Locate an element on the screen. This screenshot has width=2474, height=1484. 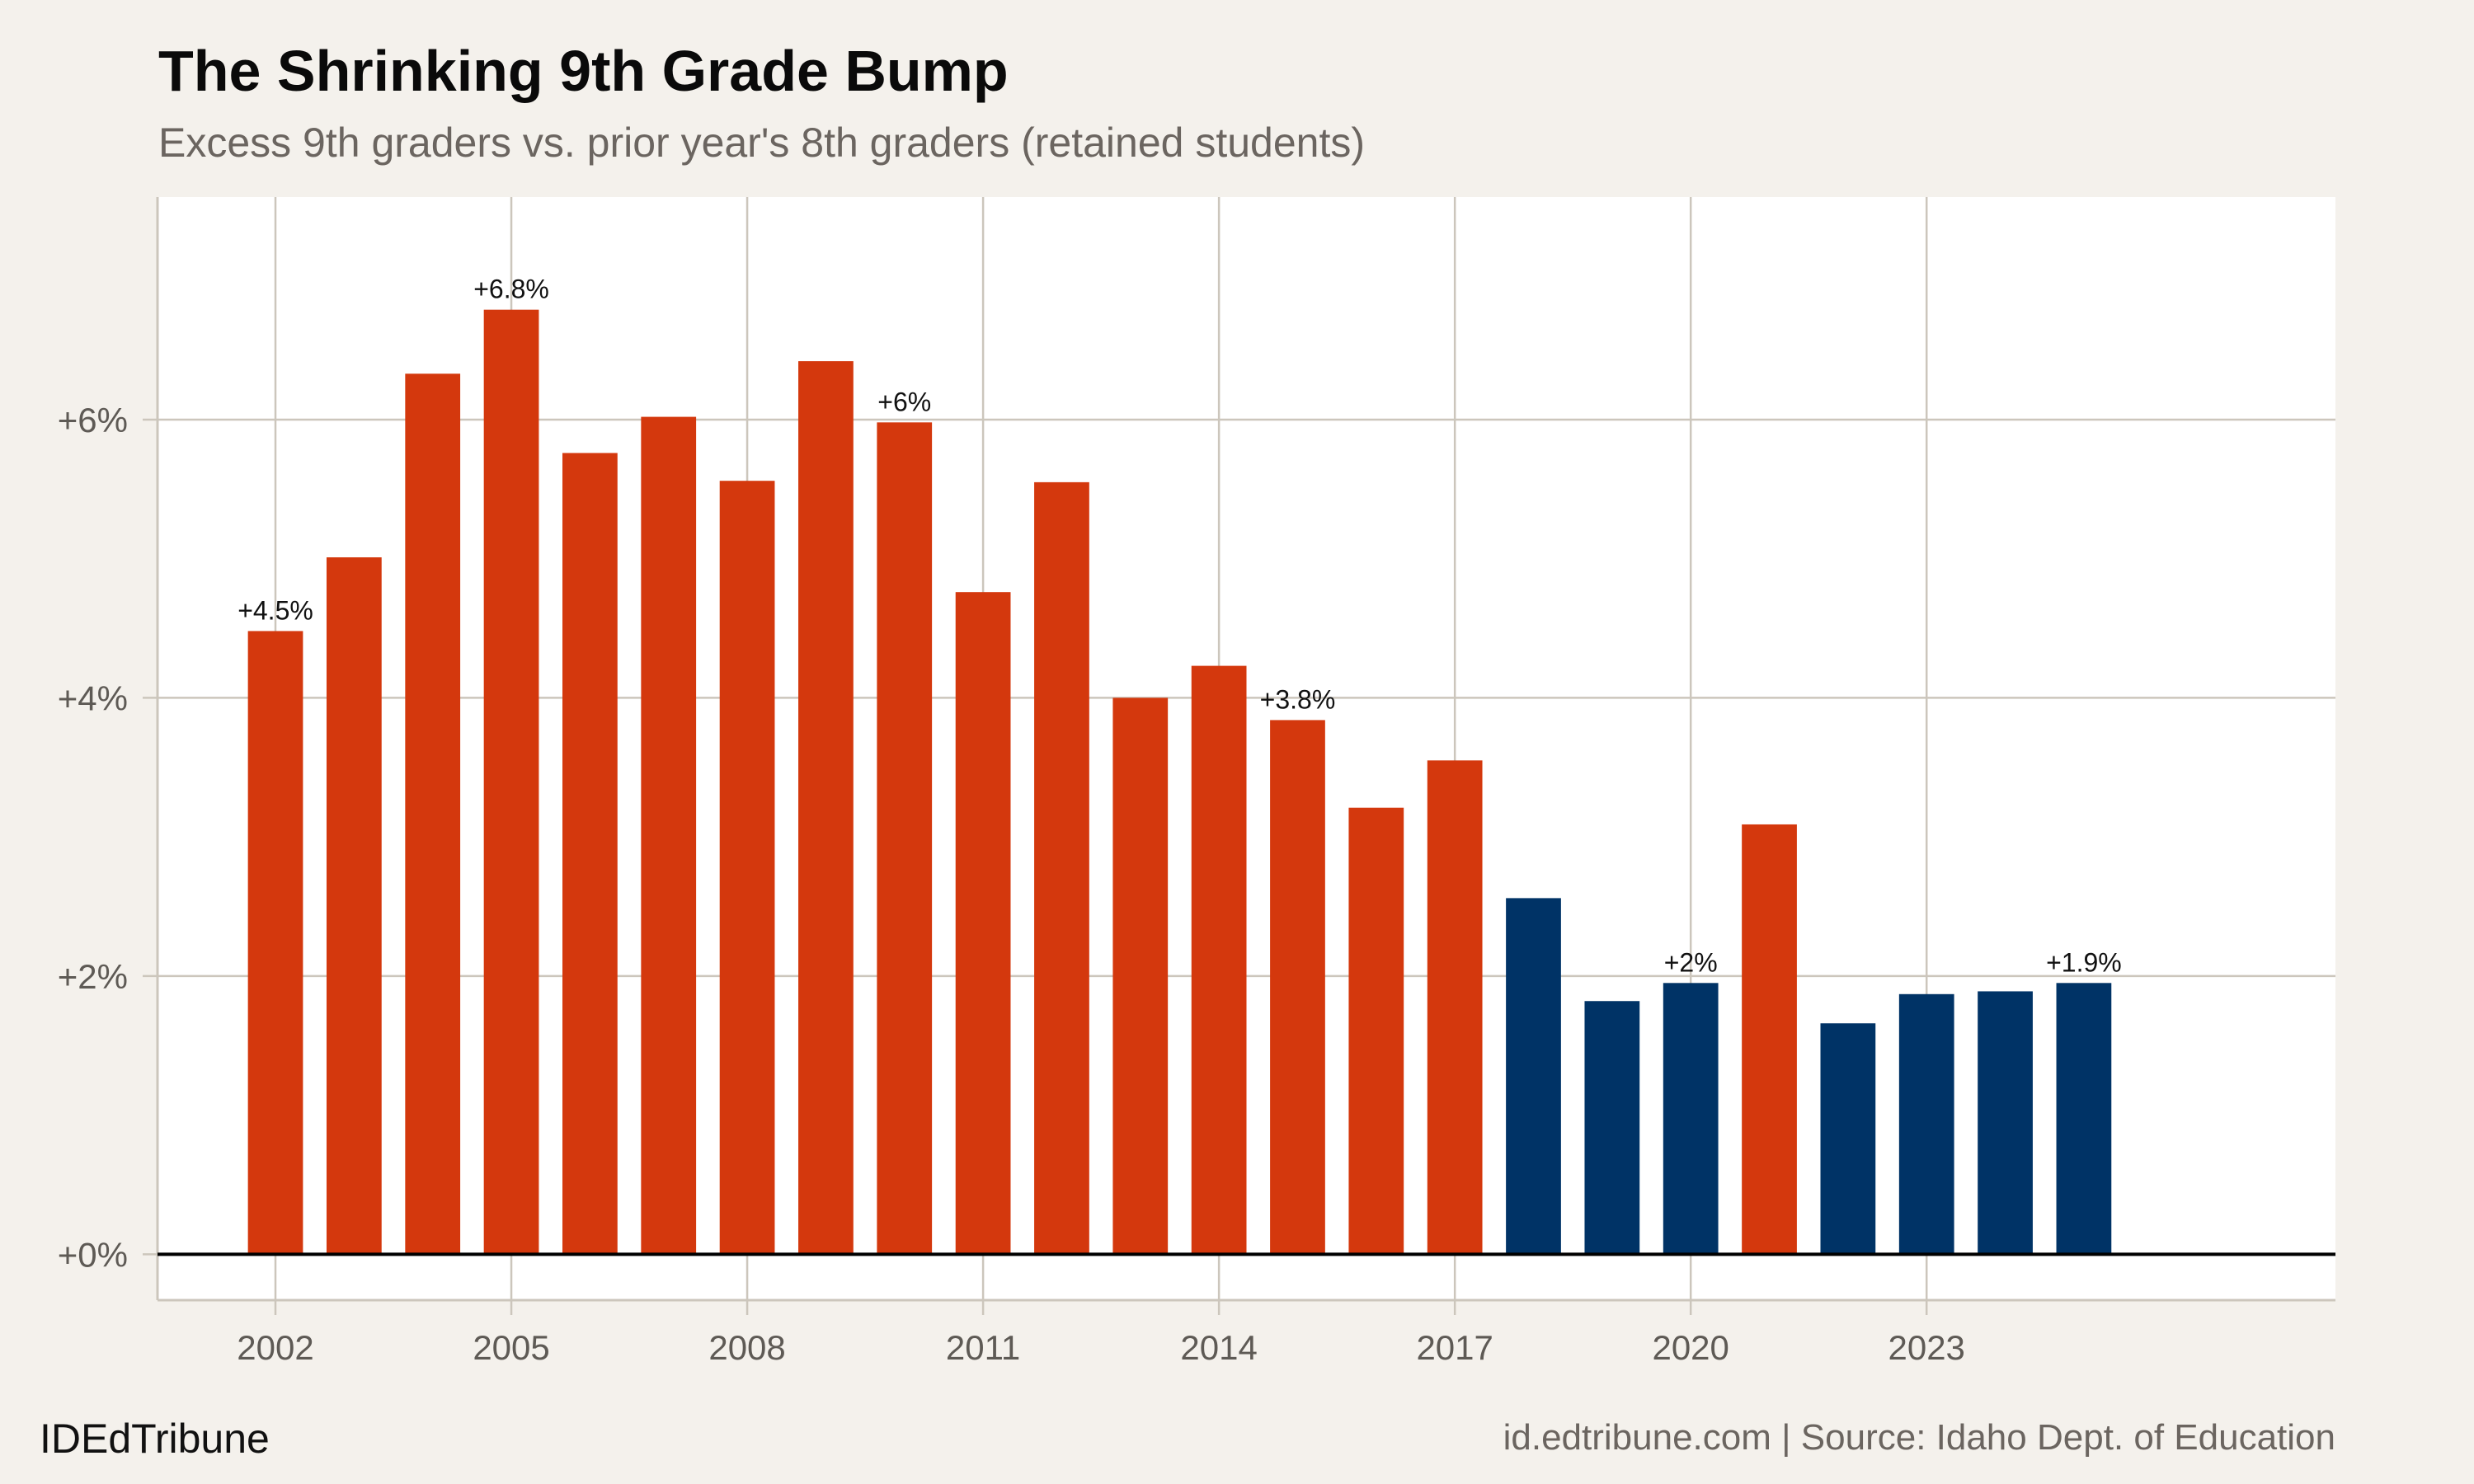
brand-logo-text: IDEdTribune is located at coordinates (155, 1439).